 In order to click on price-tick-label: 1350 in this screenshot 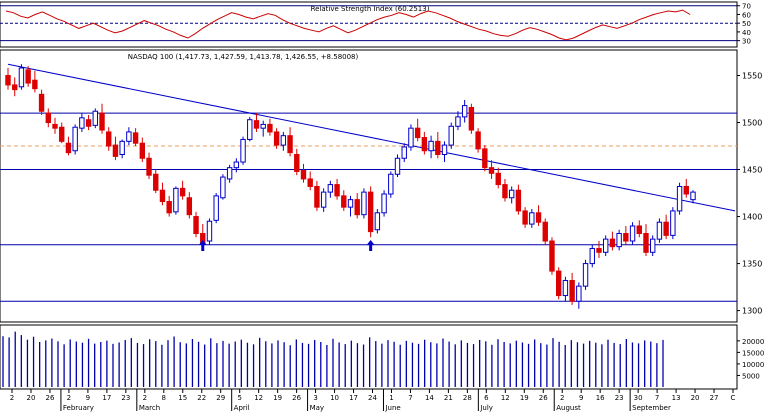, I will do `click(752, 264)`.